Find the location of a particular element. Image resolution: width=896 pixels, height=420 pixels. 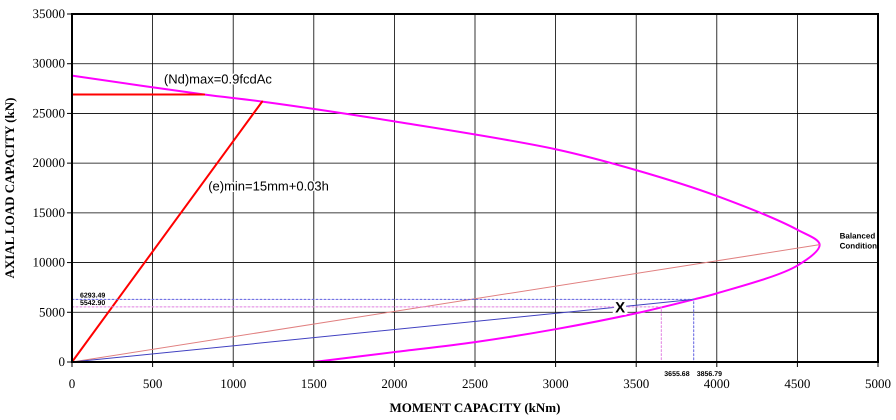

x-tick-label: 4500 is located at coordinates (797, 383).